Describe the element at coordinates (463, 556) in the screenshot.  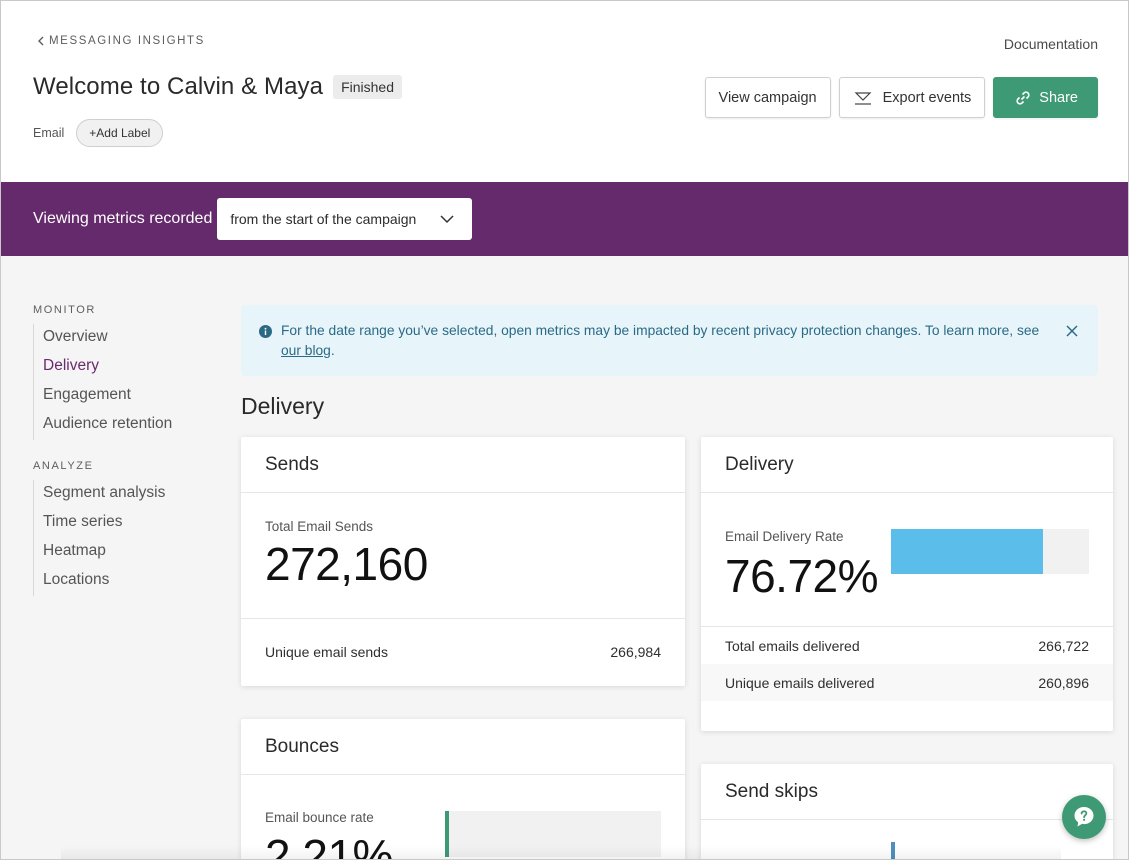
I see `sends-card-body: Total Email Sends 272,160` at that location.